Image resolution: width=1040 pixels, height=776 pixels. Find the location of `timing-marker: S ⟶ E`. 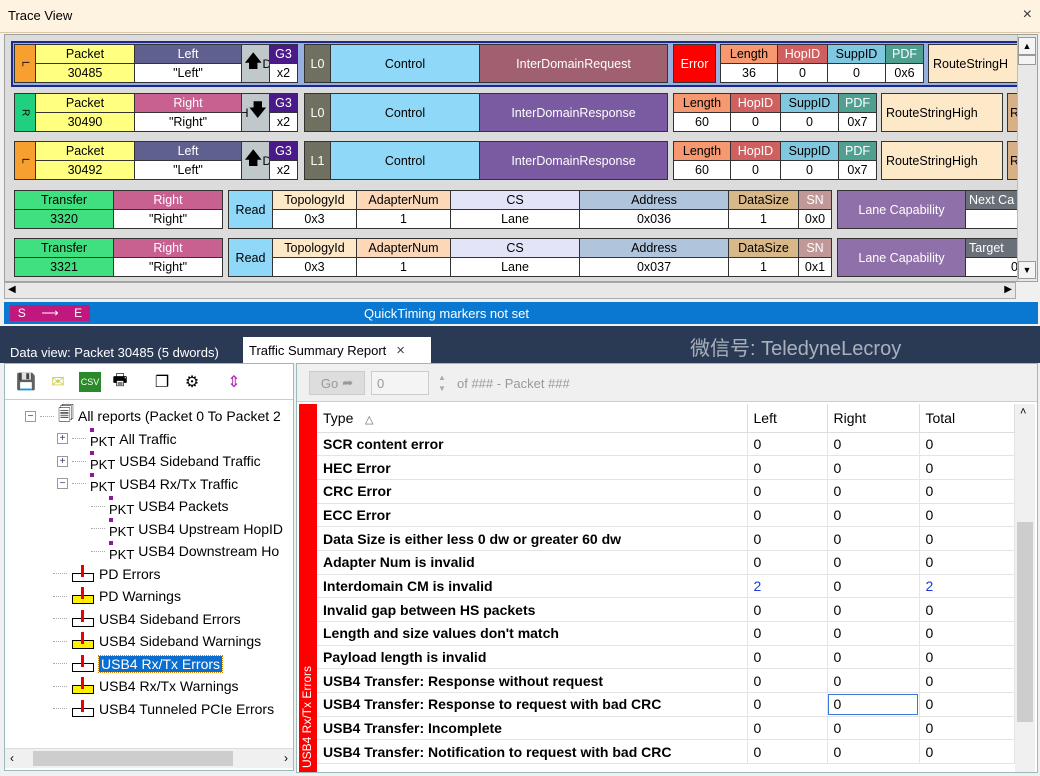

timing-marker: S ⟶ E is located at coordinates (50, 313).